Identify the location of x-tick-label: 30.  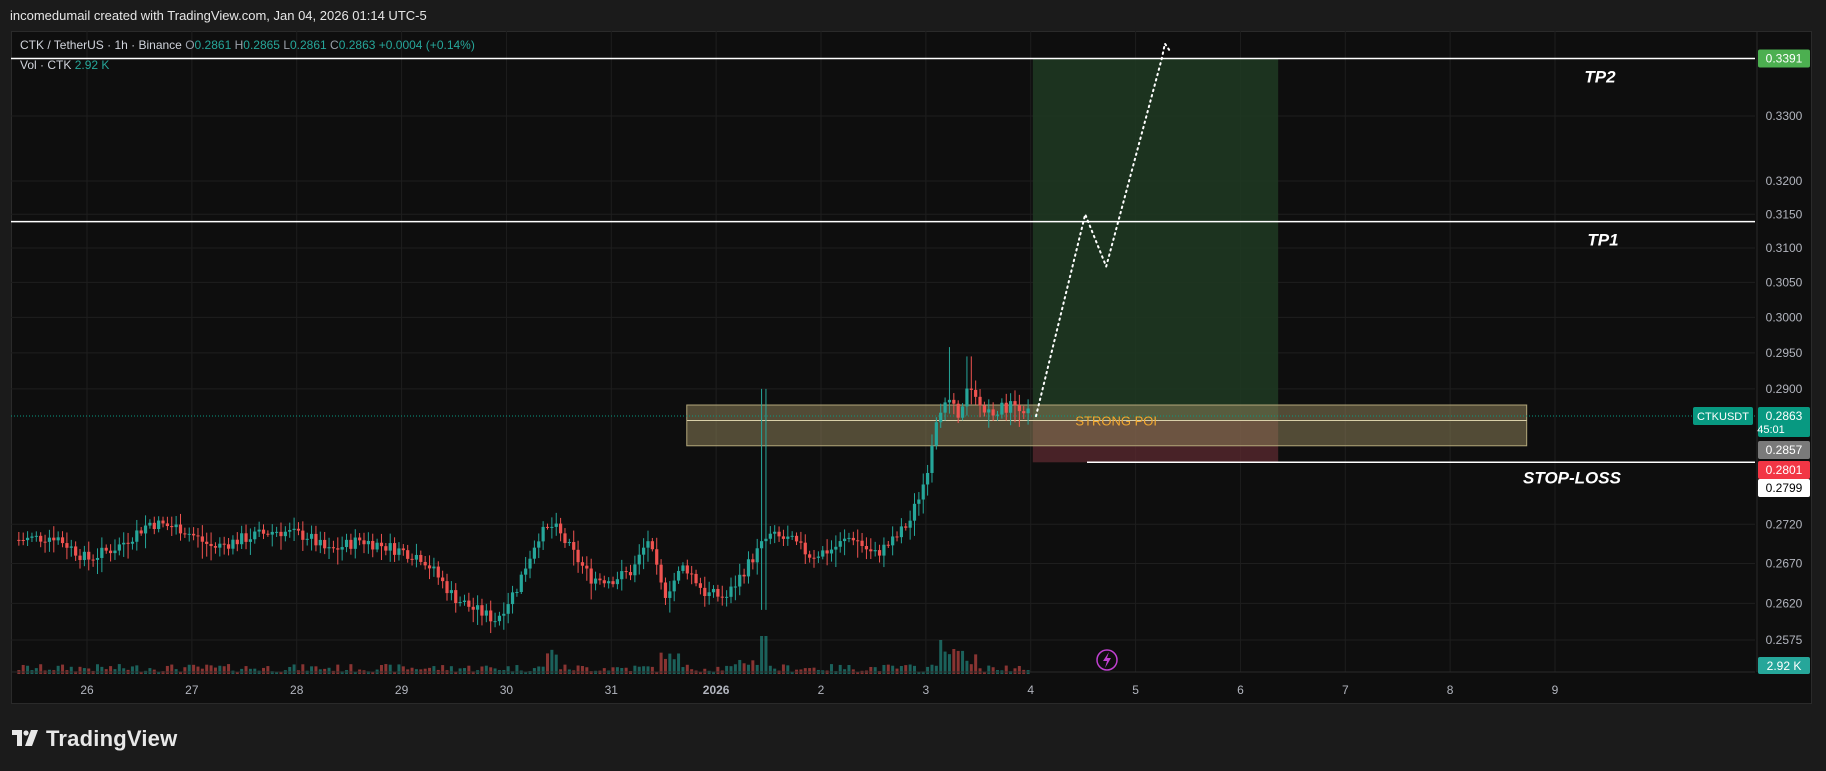
(507, 690).